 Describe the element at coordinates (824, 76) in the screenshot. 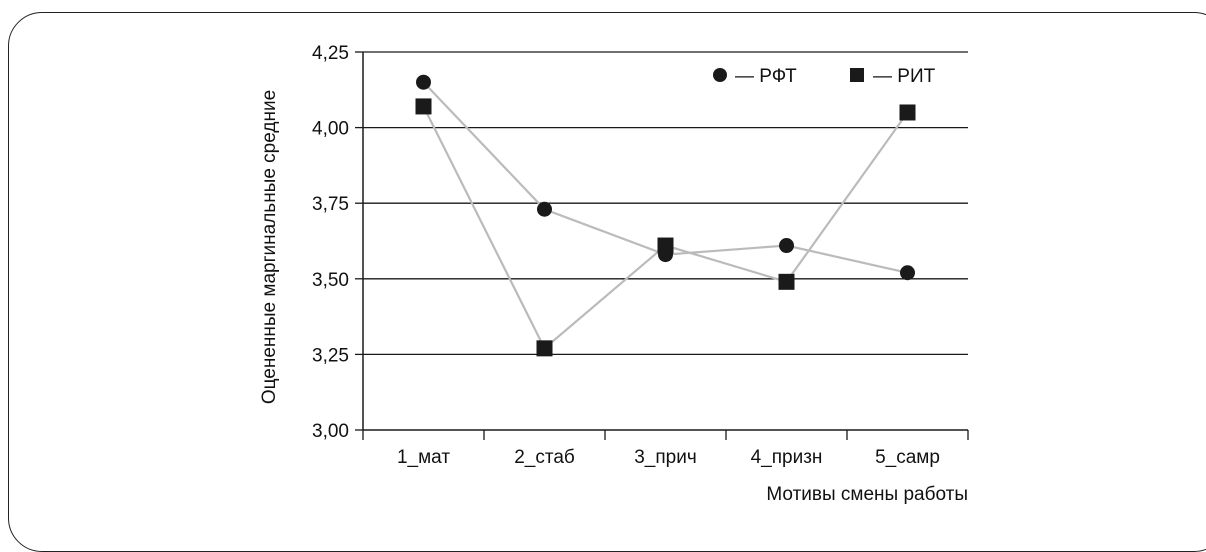

I see `legend: — РФТ — РИТ` at that location.